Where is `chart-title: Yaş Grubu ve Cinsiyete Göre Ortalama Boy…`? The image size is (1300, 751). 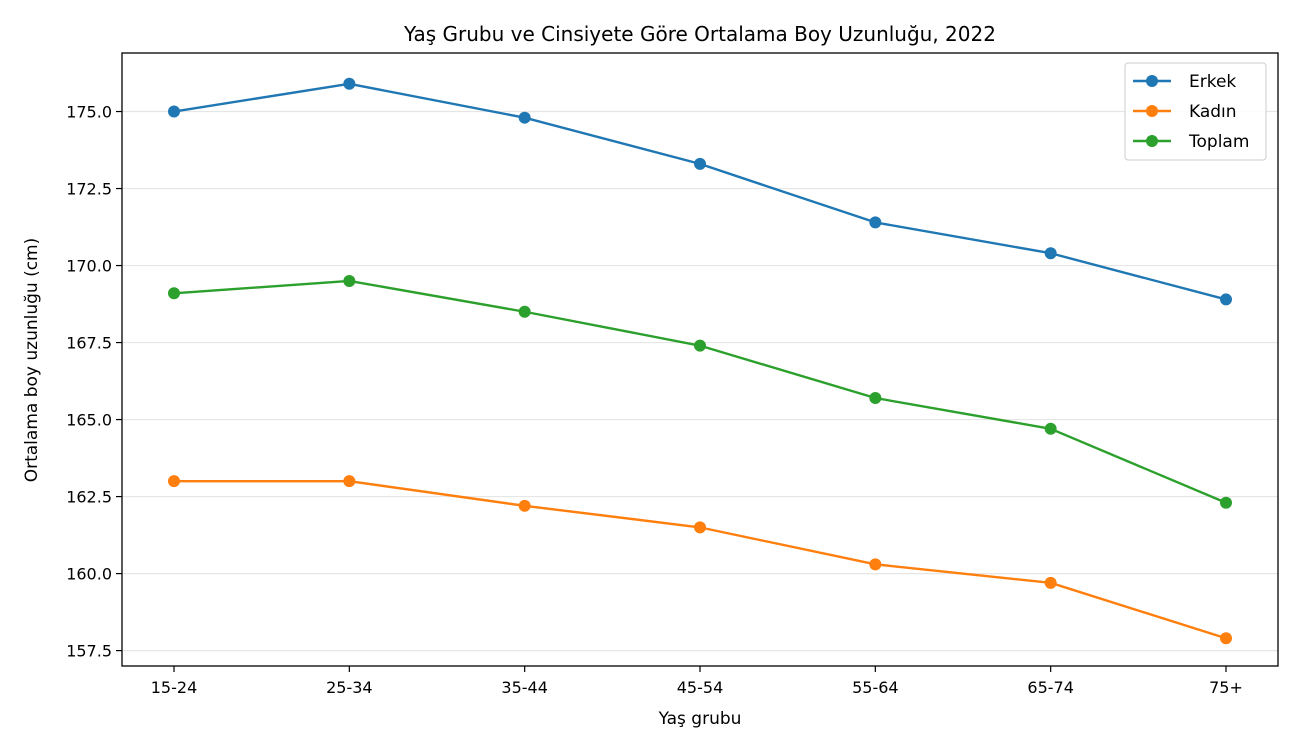
chart-title: Yaş Grubu ve Cinsiyete Göre Ortalama Boy… is located at coordinates (699, 34).